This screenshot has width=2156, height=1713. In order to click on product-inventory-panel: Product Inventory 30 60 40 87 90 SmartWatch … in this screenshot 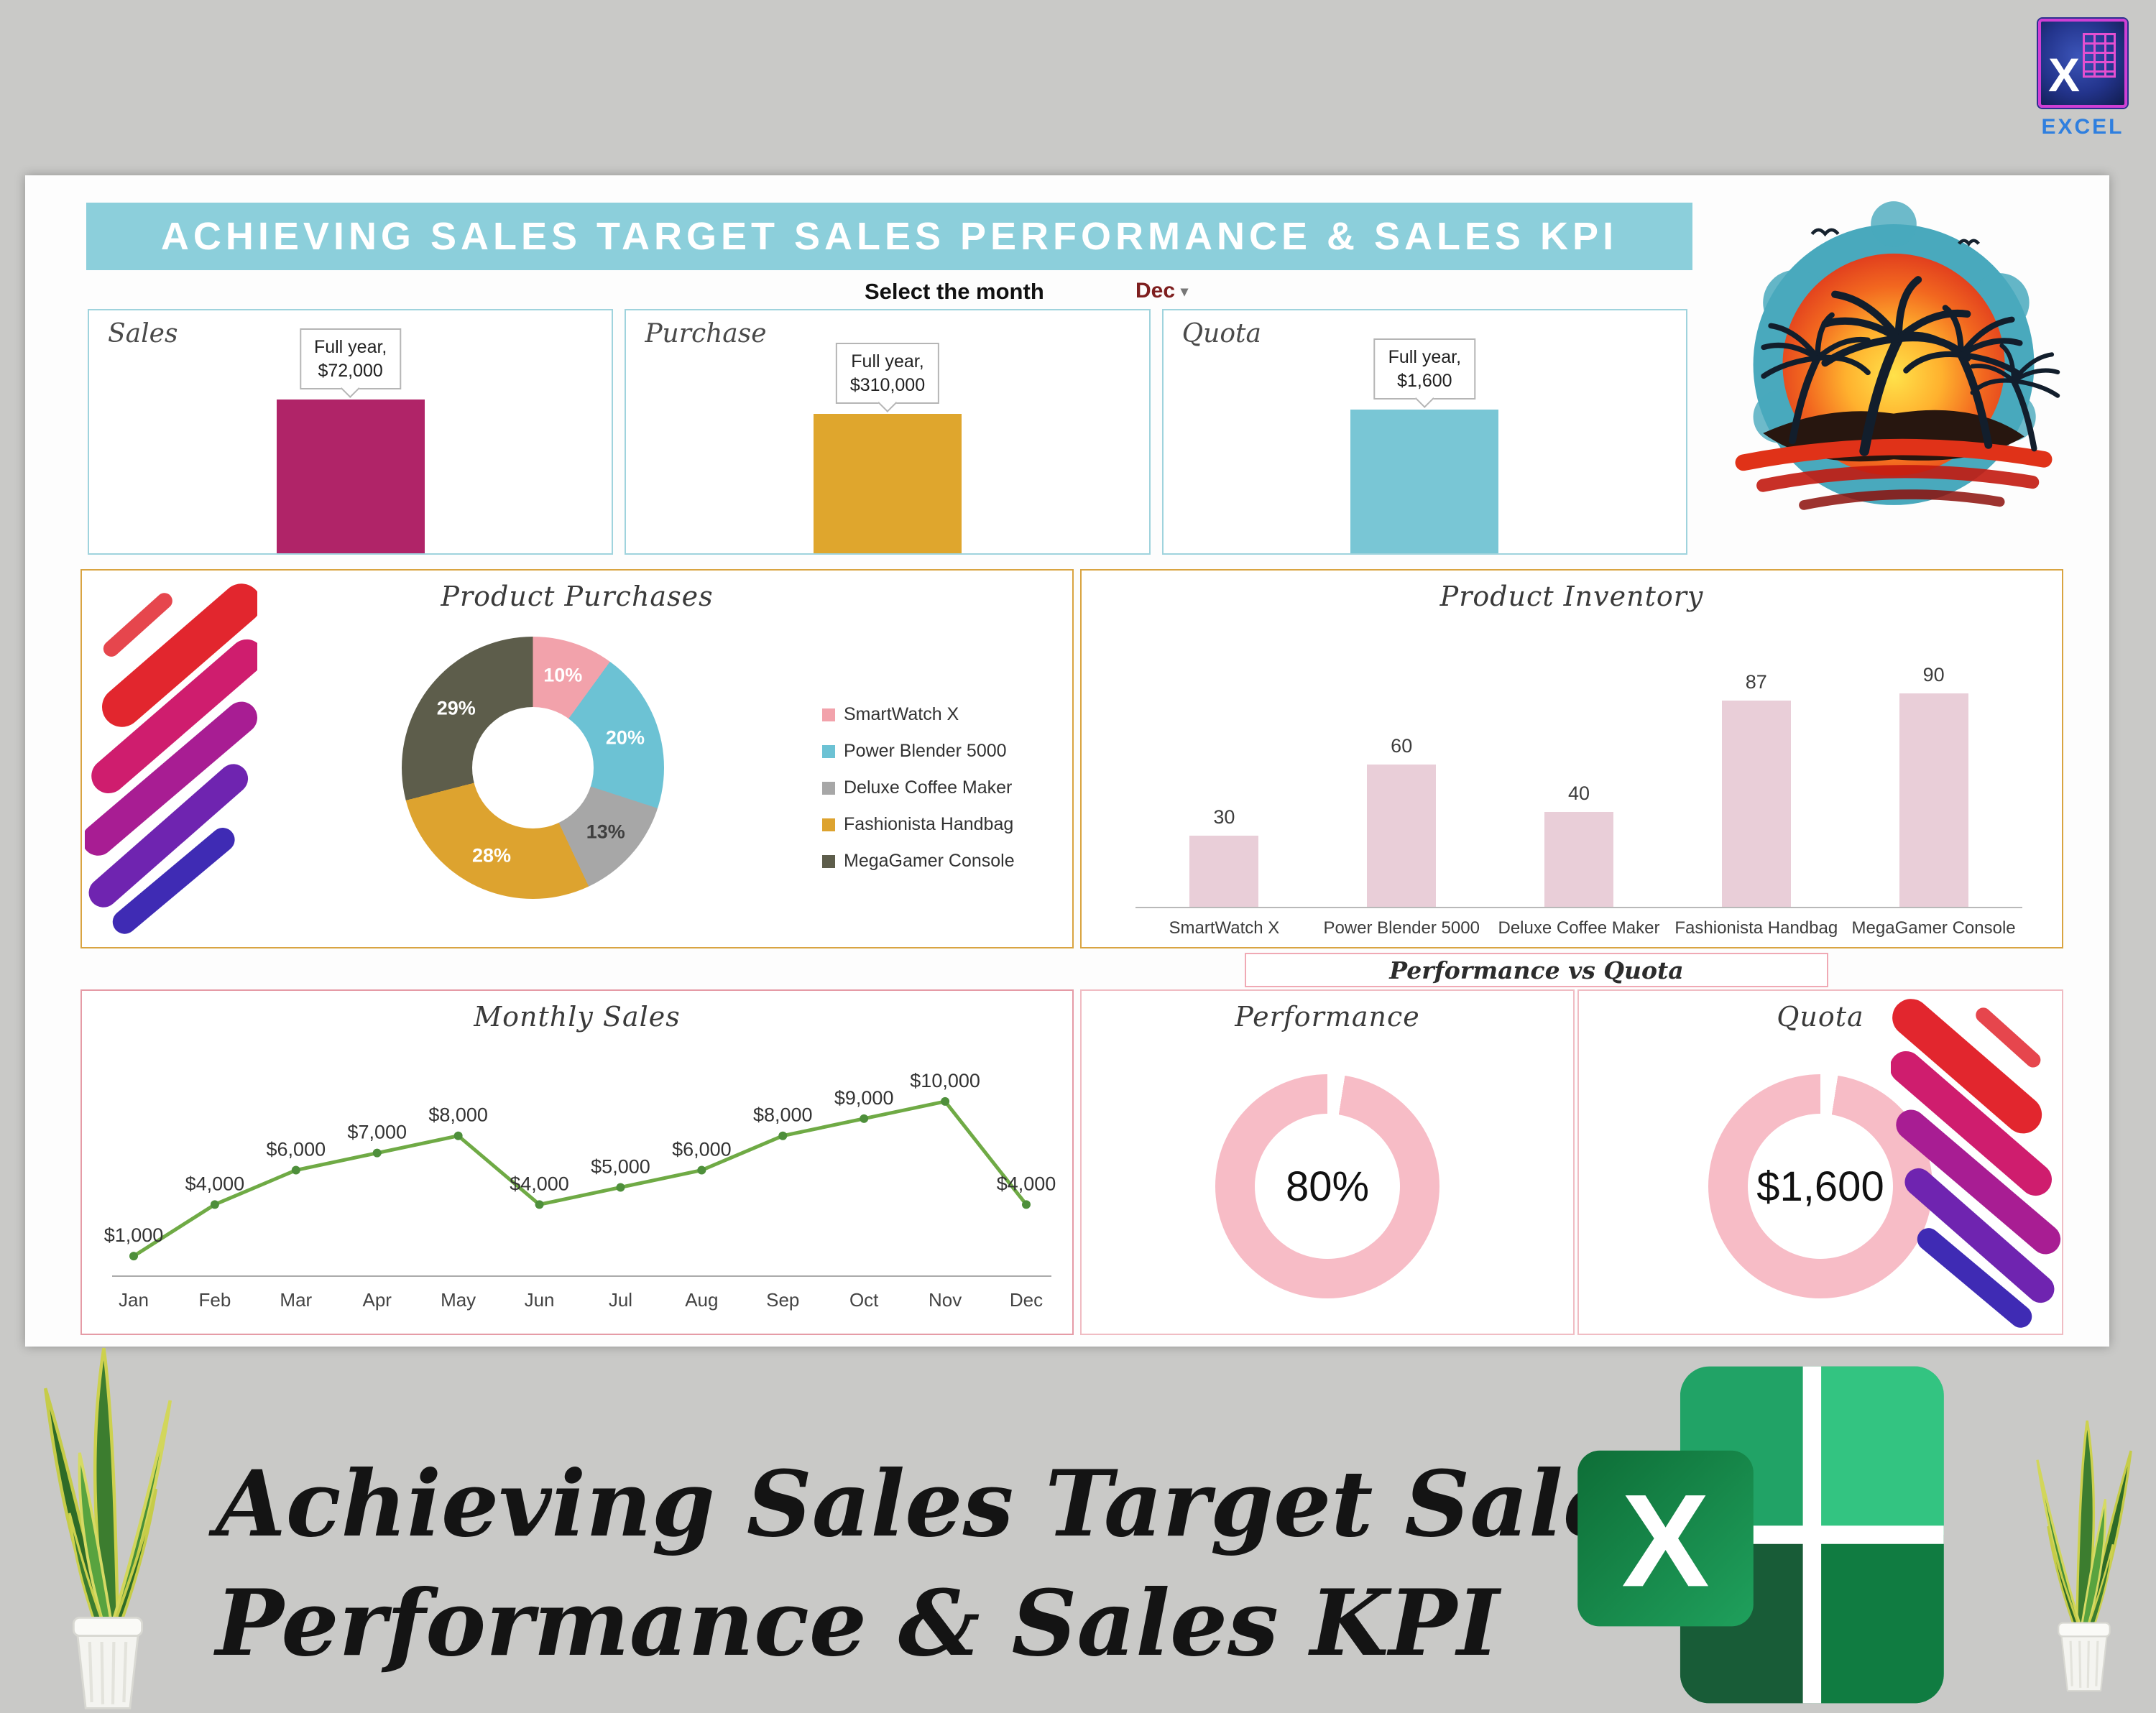, I will do `click(1572, 758)`.